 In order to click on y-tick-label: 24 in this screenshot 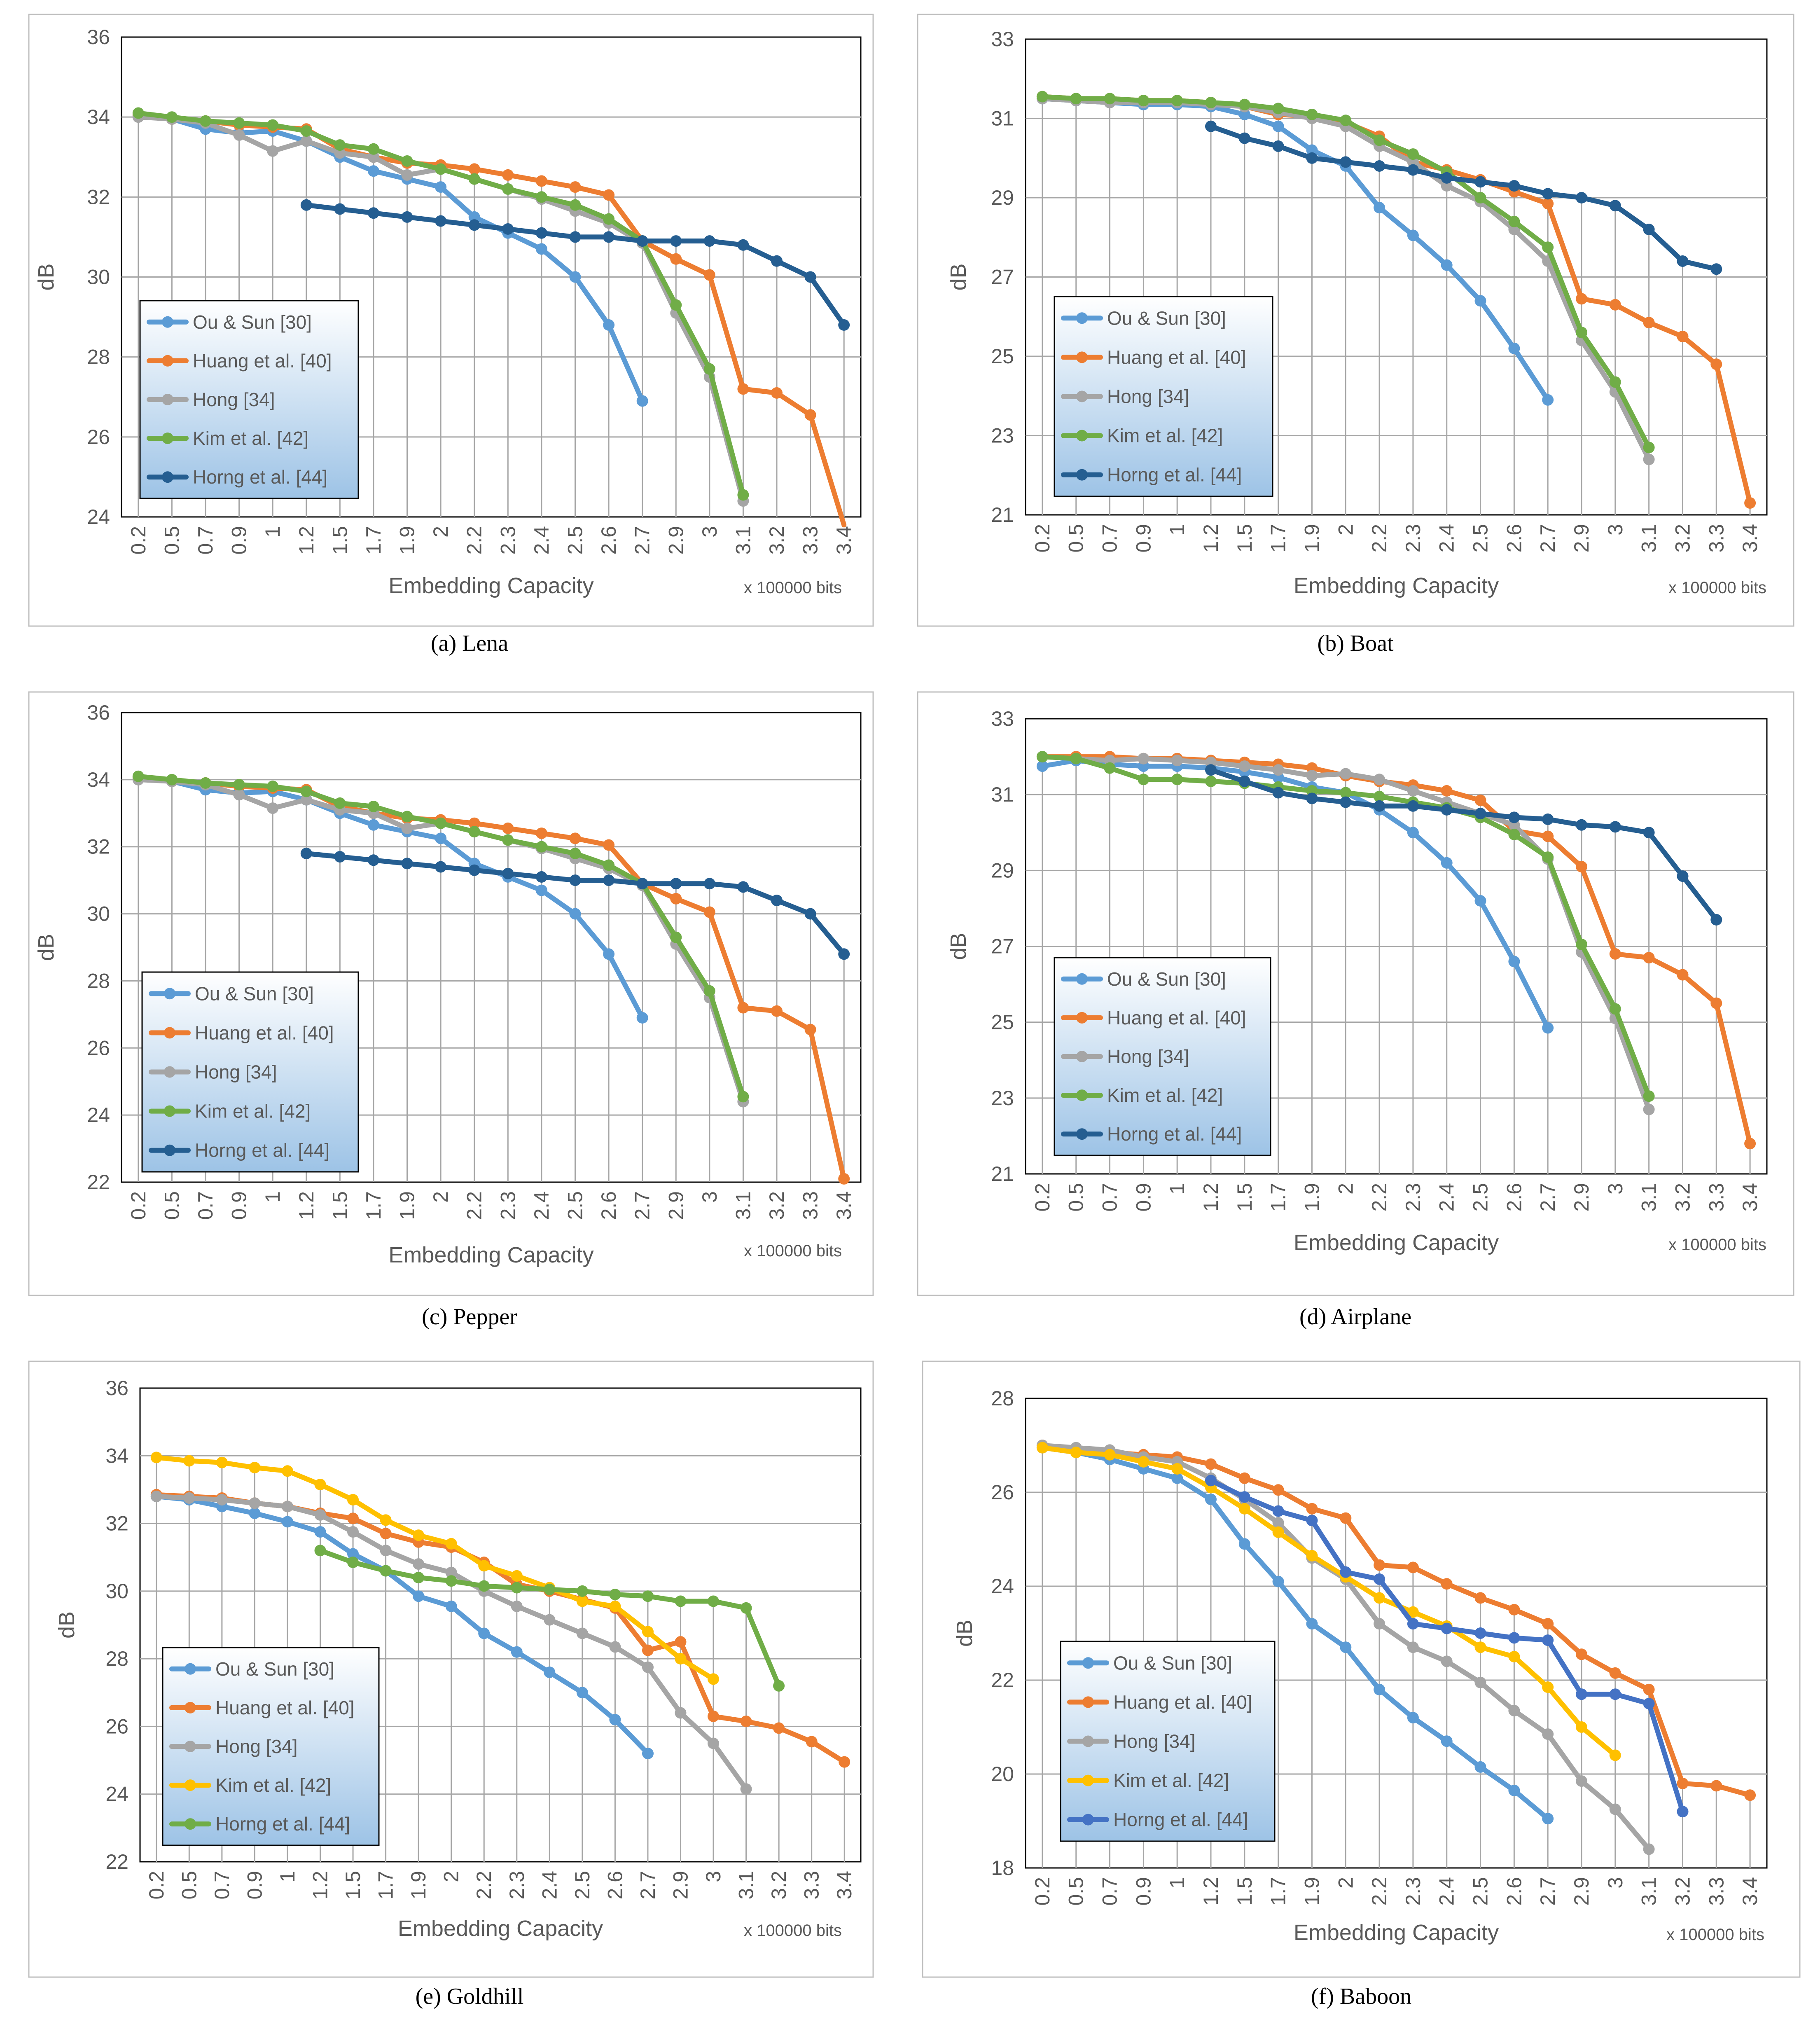, I will do `click(98, 1115)`.